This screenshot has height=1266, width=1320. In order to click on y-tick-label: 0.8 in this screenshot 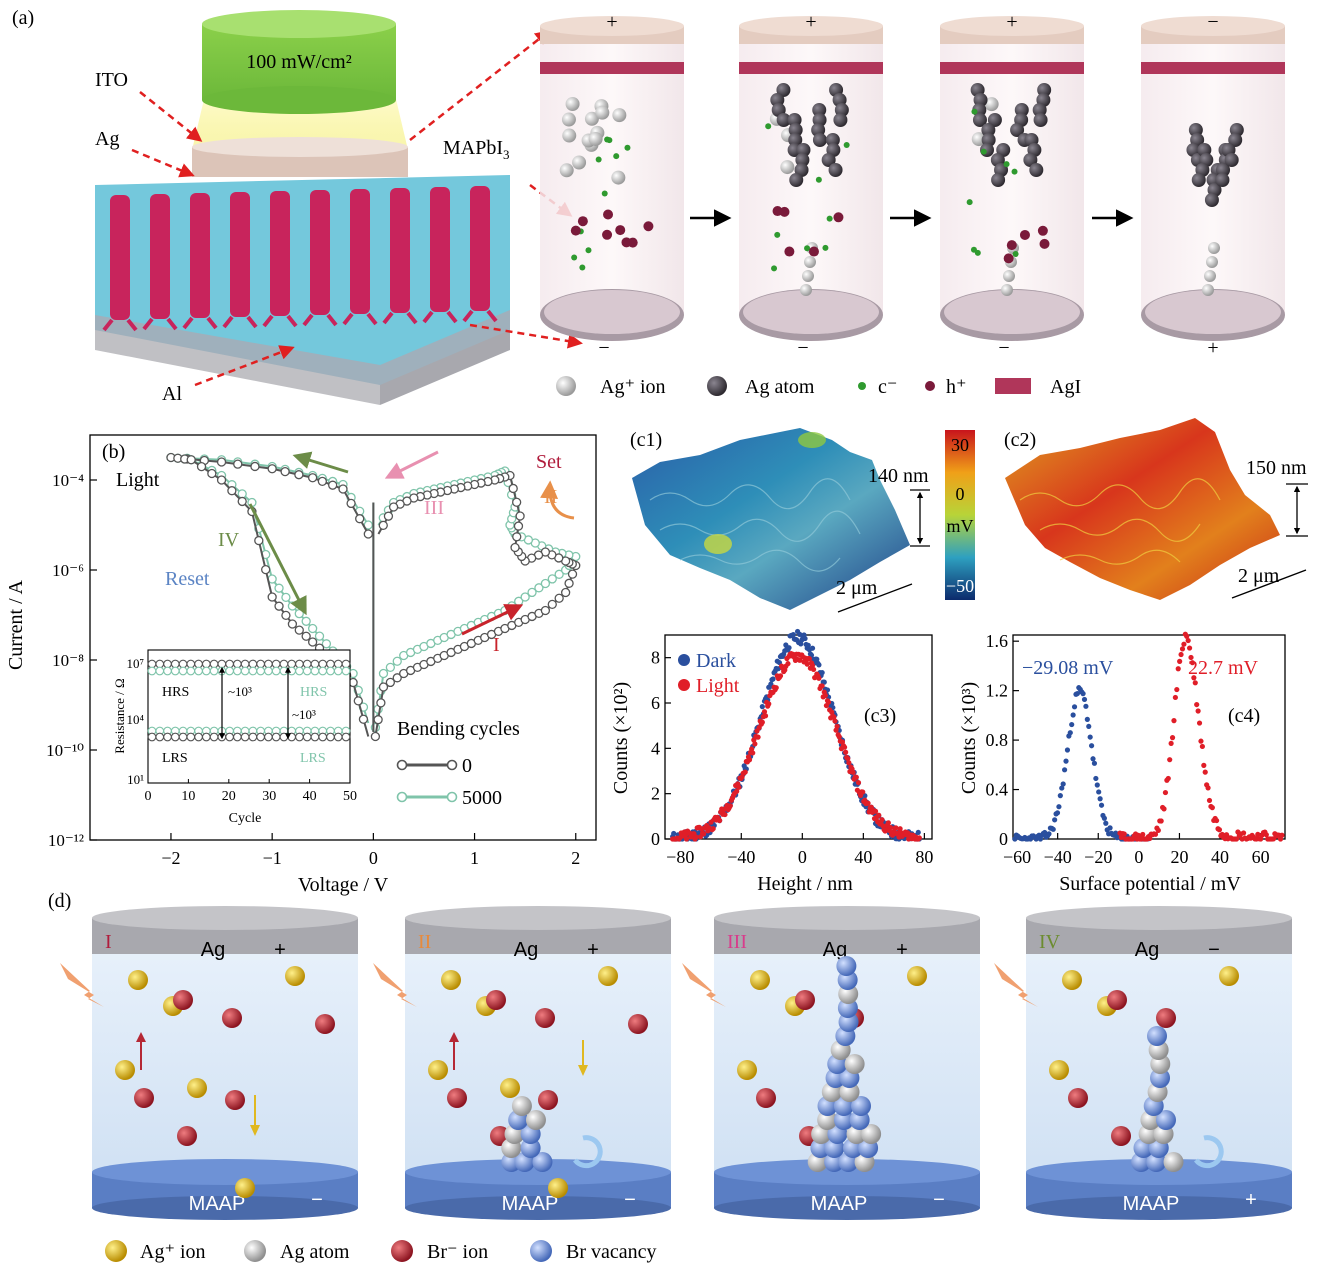, I will do `click(997, 740)`.